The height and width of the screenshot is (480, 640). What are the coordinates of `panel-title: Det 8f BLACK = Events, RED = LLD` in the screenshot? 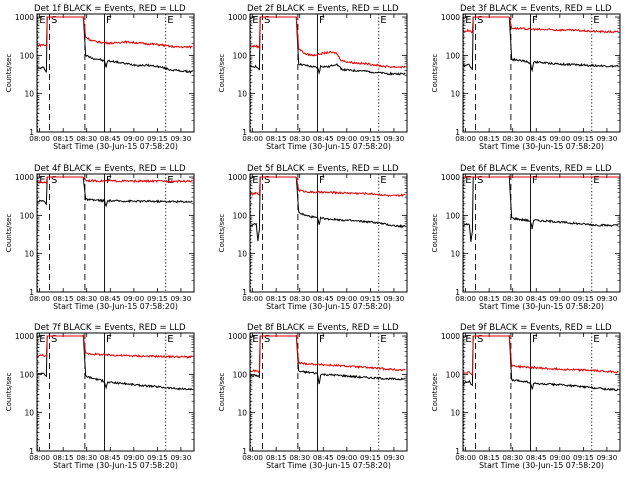 It's located at (323, 328).